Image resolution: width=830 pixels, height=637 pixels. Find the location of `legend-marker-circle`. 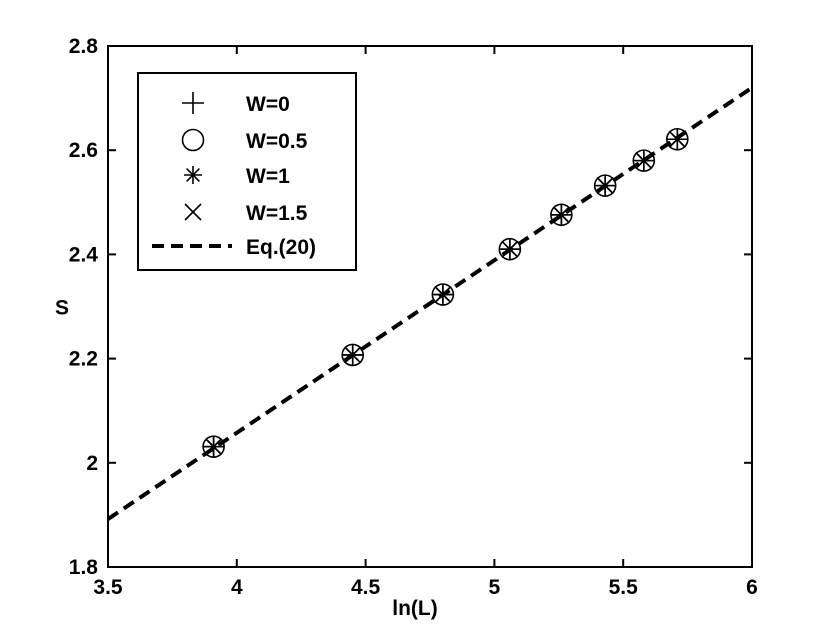

legend-marker-circle is located at coordinates (193, 140).